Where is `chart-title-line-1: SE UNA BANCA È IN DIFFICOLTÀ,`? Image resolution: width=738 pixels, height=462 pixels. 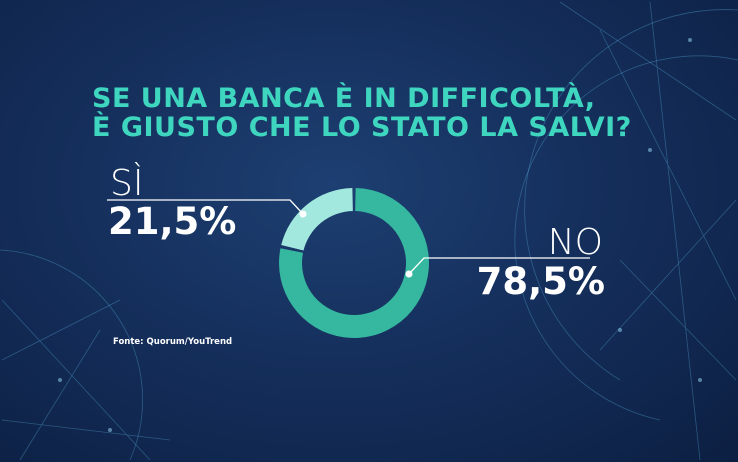
chart-title-line-1: SE UNA BANCA È IN DIFFICOLTÀ, is located at coordinates (344, 98).